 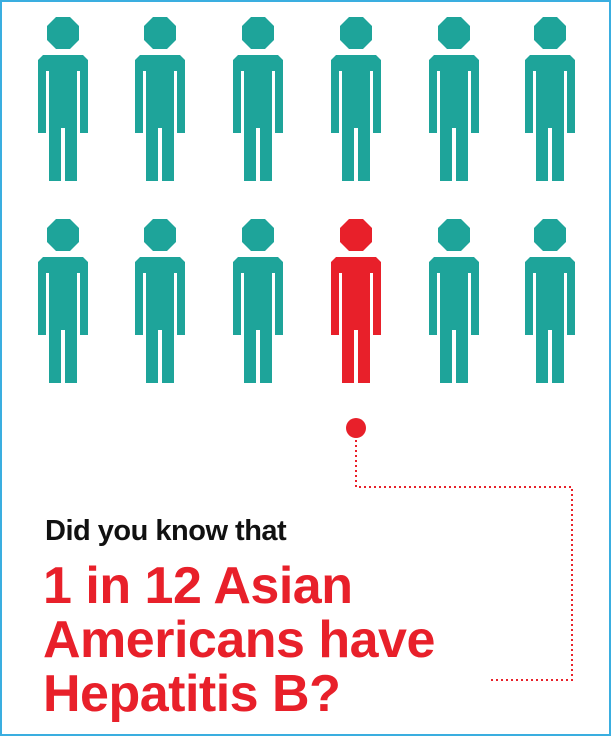 I want to click on headline-line: Americans have, so click(x=239, y=640).